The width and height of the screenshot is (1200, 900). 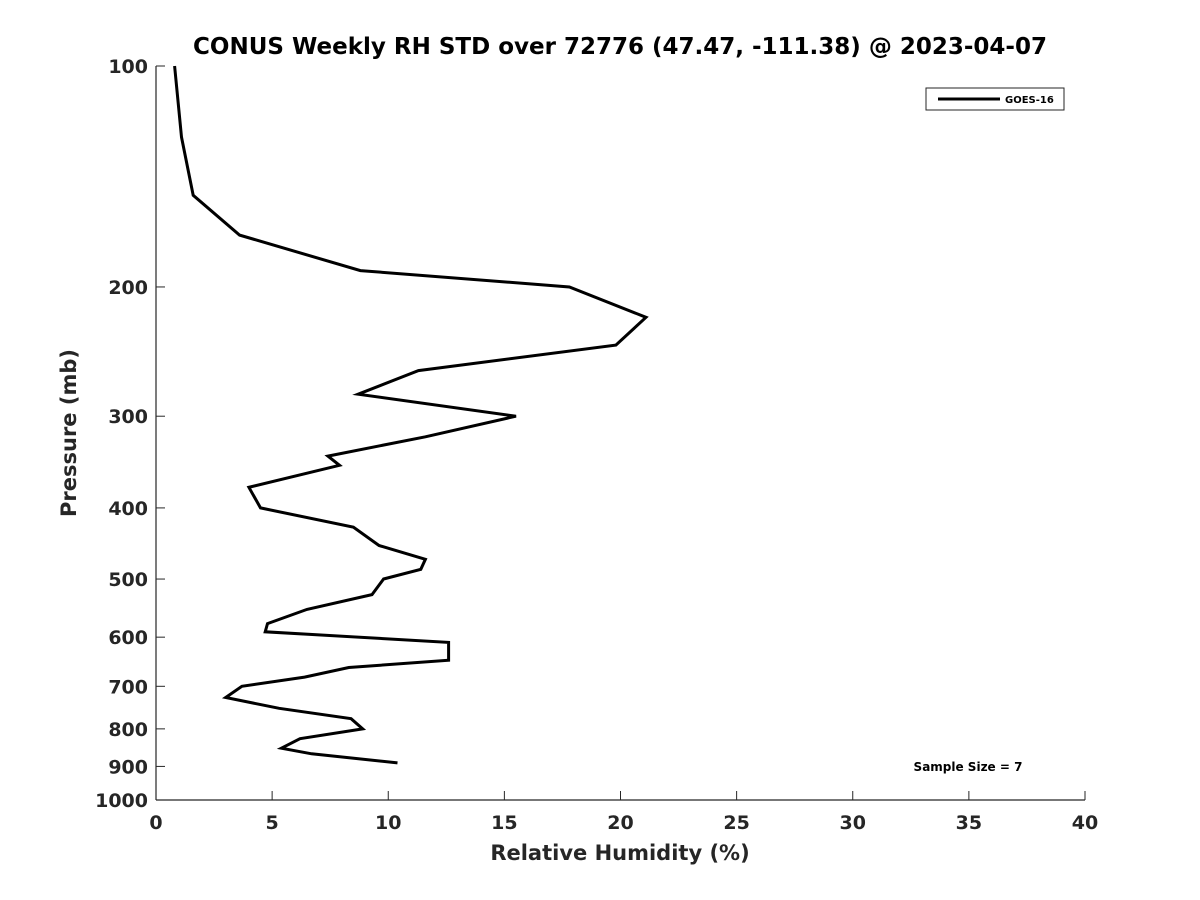 What do you see at coordinates (736, 823) in the screenshot?
I see `x-tick-label: 25` at bounding box center [736, 823].